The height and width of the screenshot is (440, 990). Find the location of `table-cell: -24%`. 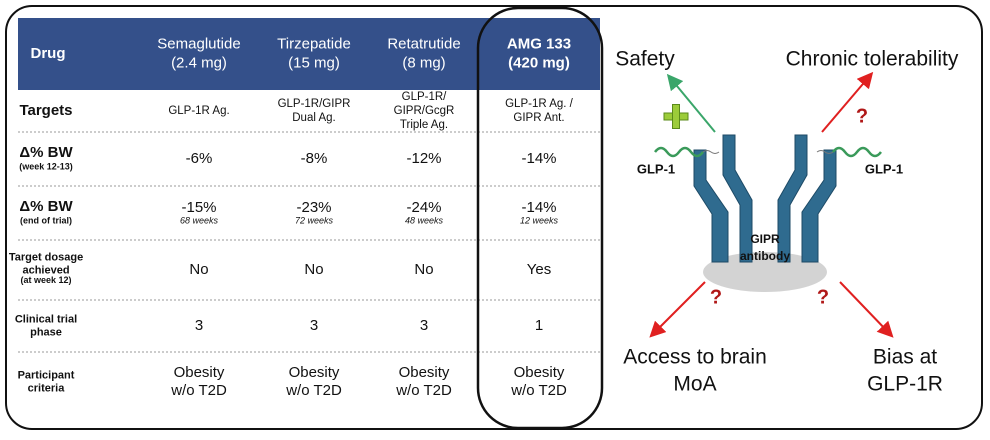

table-cell: -24% is located at coordinates (423, 207).